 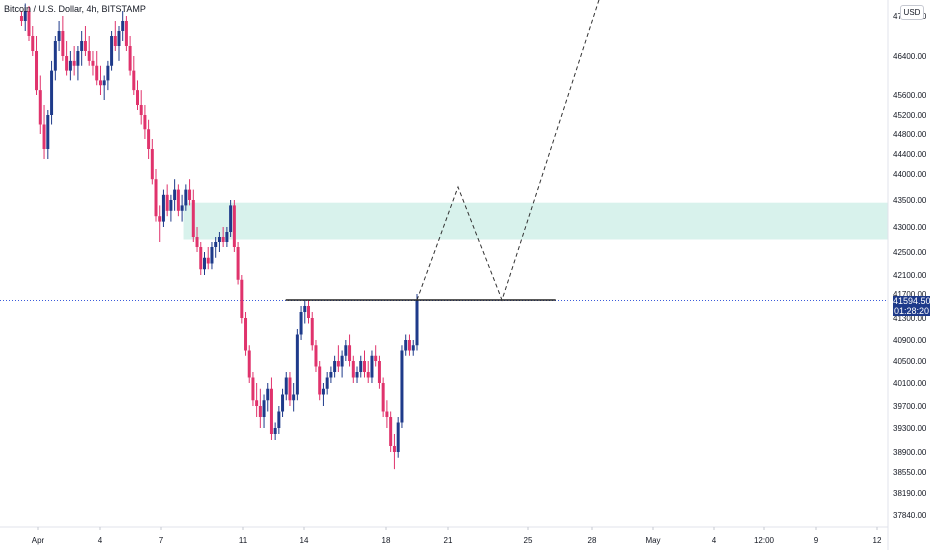 I want to click on projection-path, so click(x=508, y=151).